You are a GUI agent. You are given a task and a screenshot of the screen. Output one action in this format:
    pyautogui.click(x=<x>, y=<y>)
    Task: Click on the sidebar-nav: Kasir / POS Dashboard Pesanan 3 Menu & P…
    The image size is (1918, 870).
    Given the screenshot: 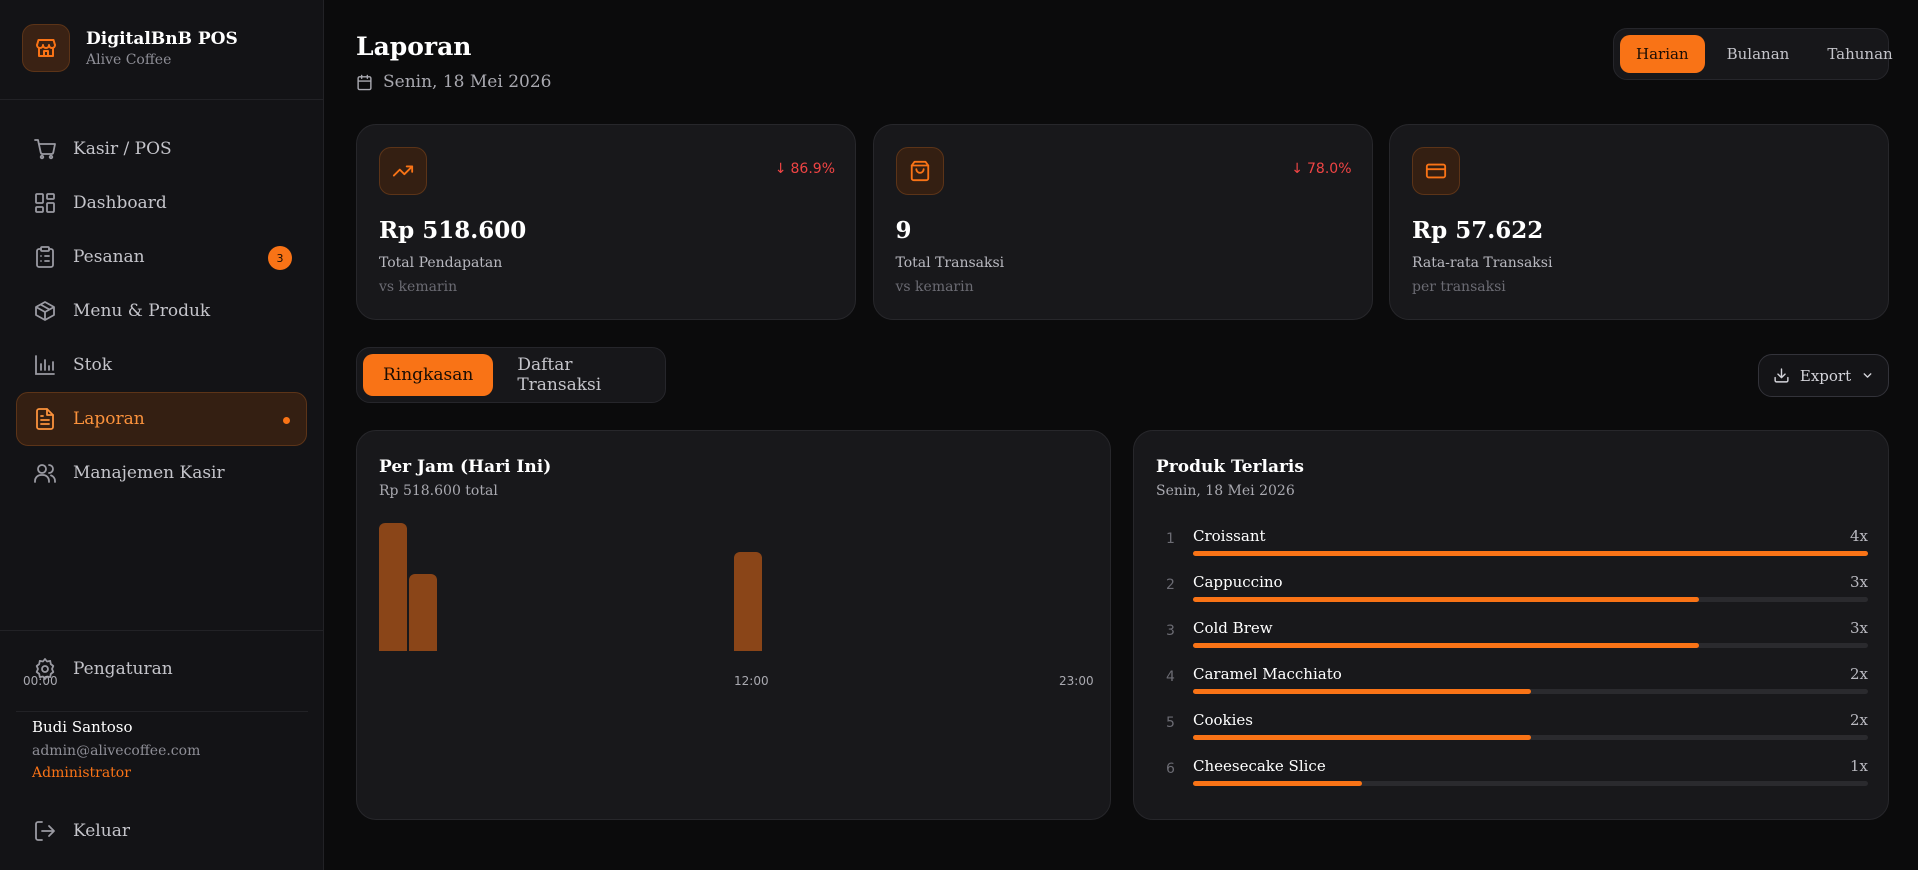 What is the action you would take?
    pyautogui.click(x=161, y=311)
    